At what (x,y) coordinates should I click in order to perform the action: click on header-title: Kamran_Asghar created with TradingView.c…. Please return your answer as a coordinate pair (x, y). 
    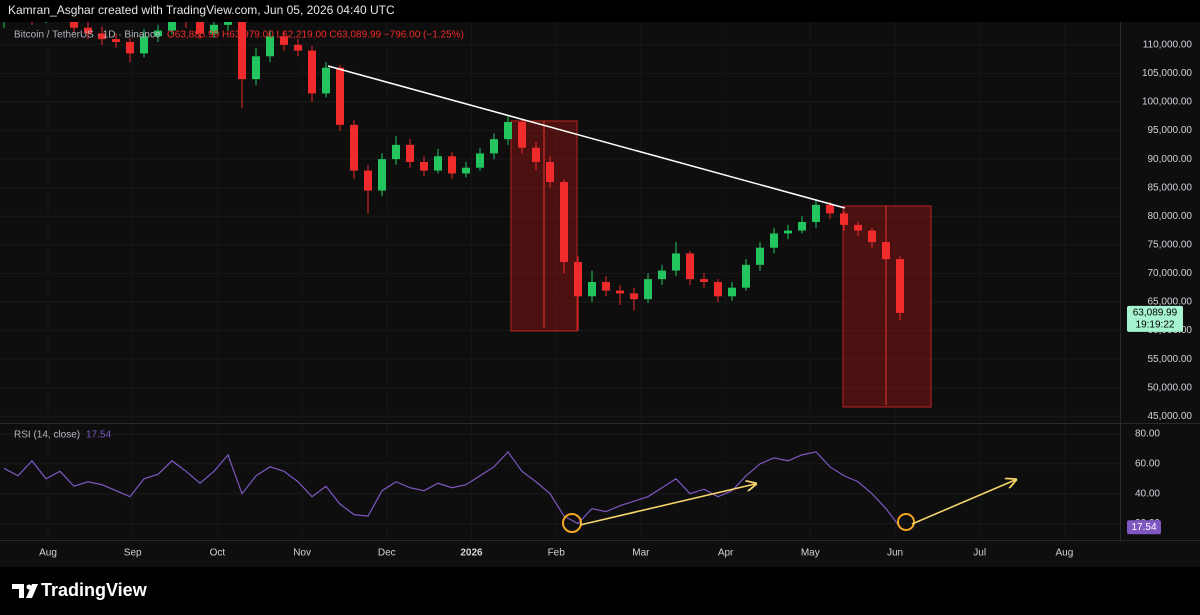
    Looking at the image, I should click on (201, 10).